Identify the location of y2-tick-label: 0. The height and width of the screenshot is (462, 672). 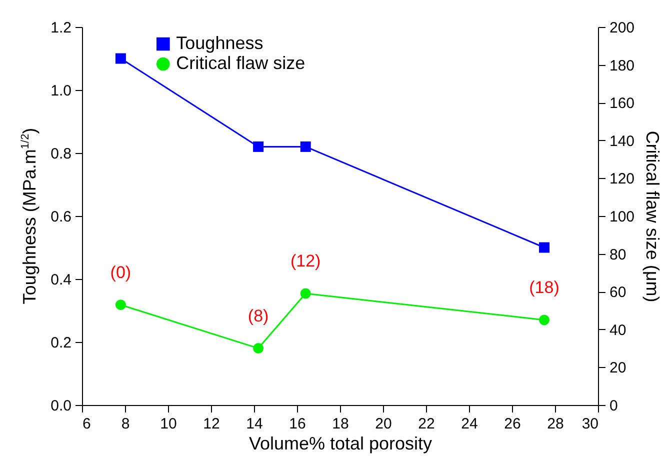
(614, 406).